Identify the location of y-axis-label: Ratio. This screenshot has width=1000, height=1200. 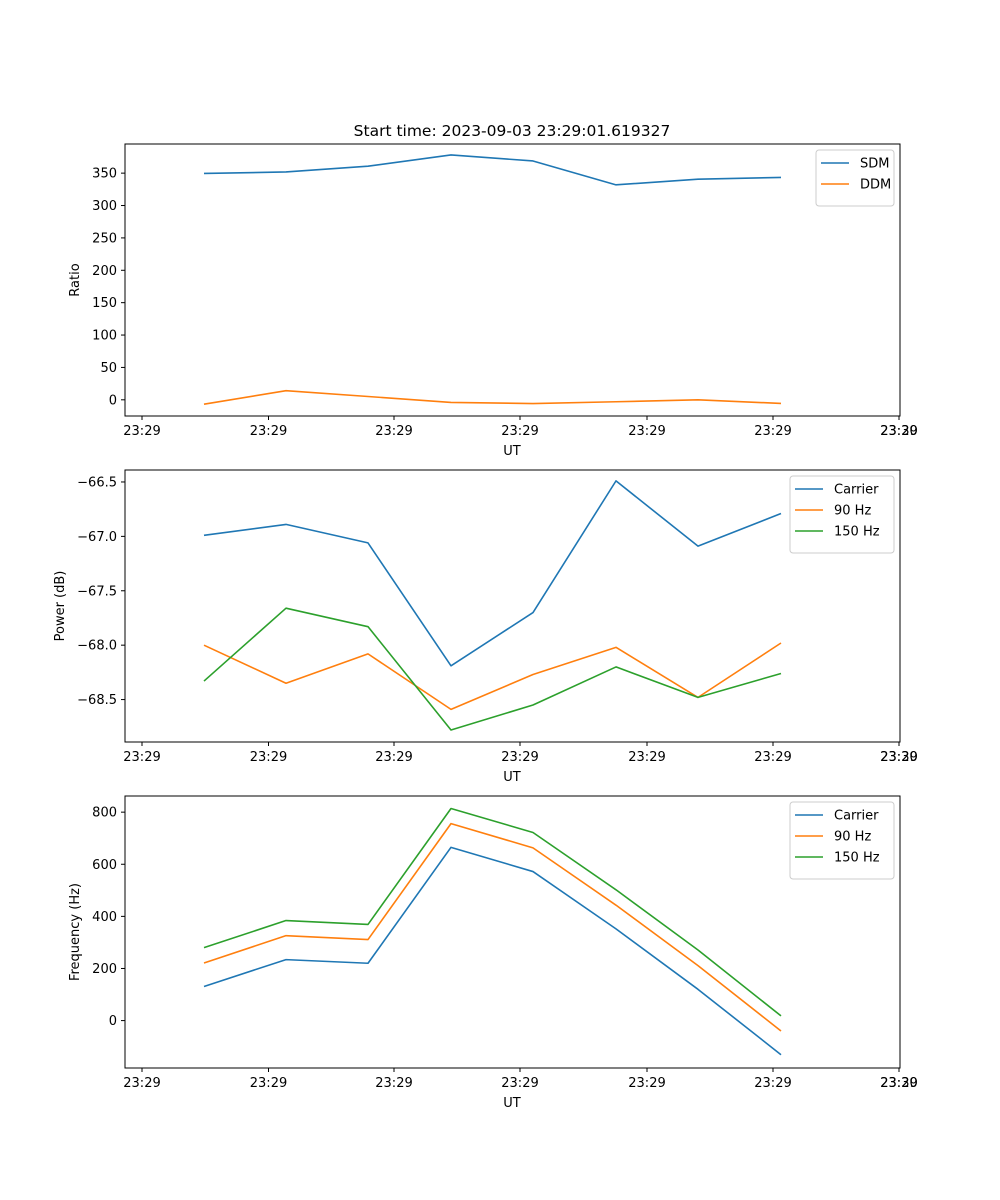
(75, 279).